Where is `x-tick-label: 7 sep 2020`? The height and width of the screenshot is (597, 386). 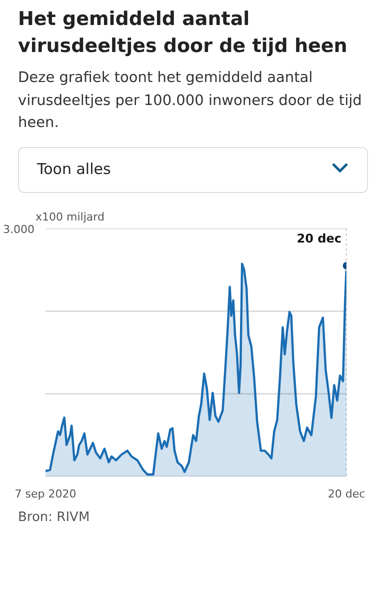 x-tick-label: 7 sep 2020 is located at coordinates (45, 493).